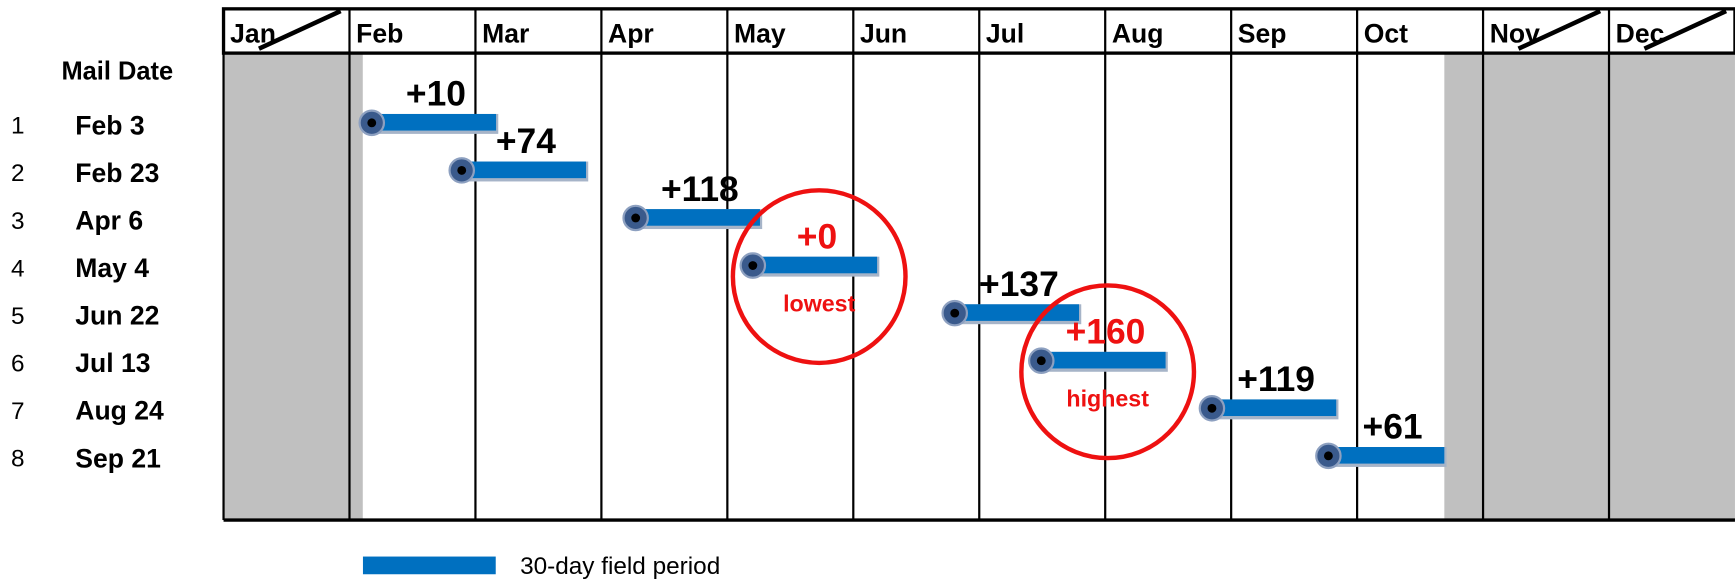 This screenshot has height=582, width=1735. What do you see at coordinates (1107, 399) in the screenshot?
I see `annotation: highest` at bounding box center [1107, 399].